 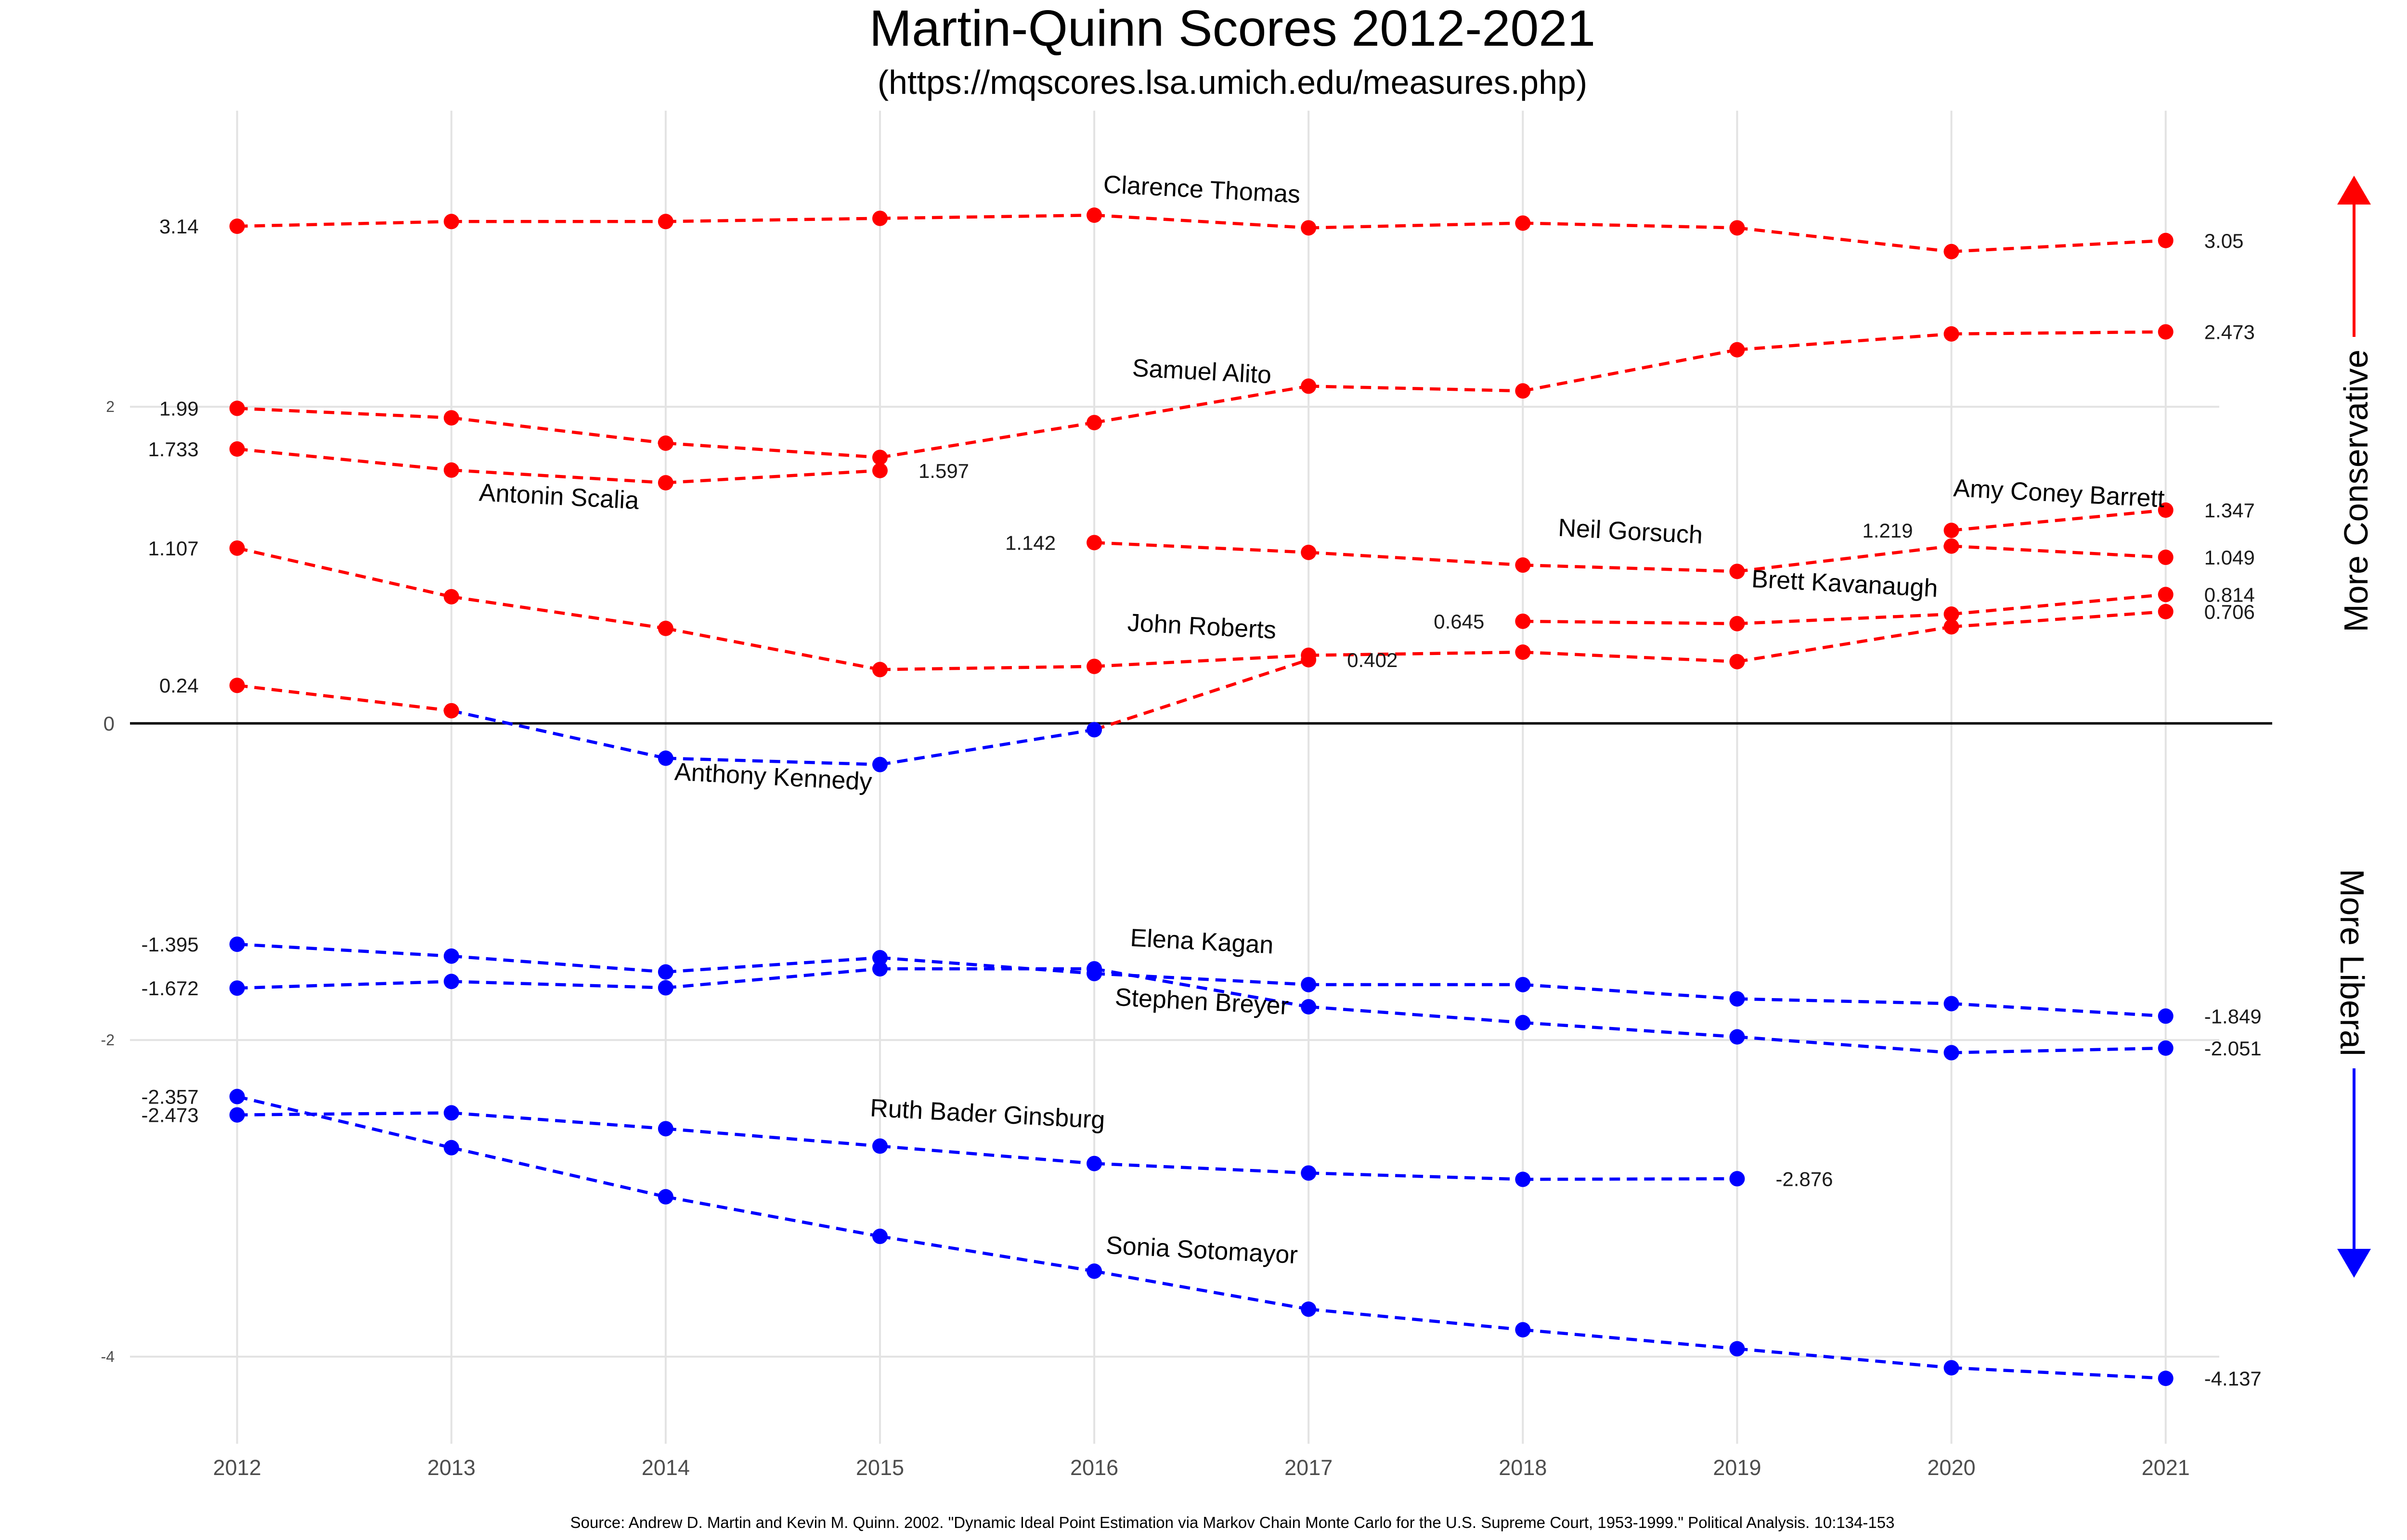 I want to click on value-label: 3.05, so click(x=2224, y=241).